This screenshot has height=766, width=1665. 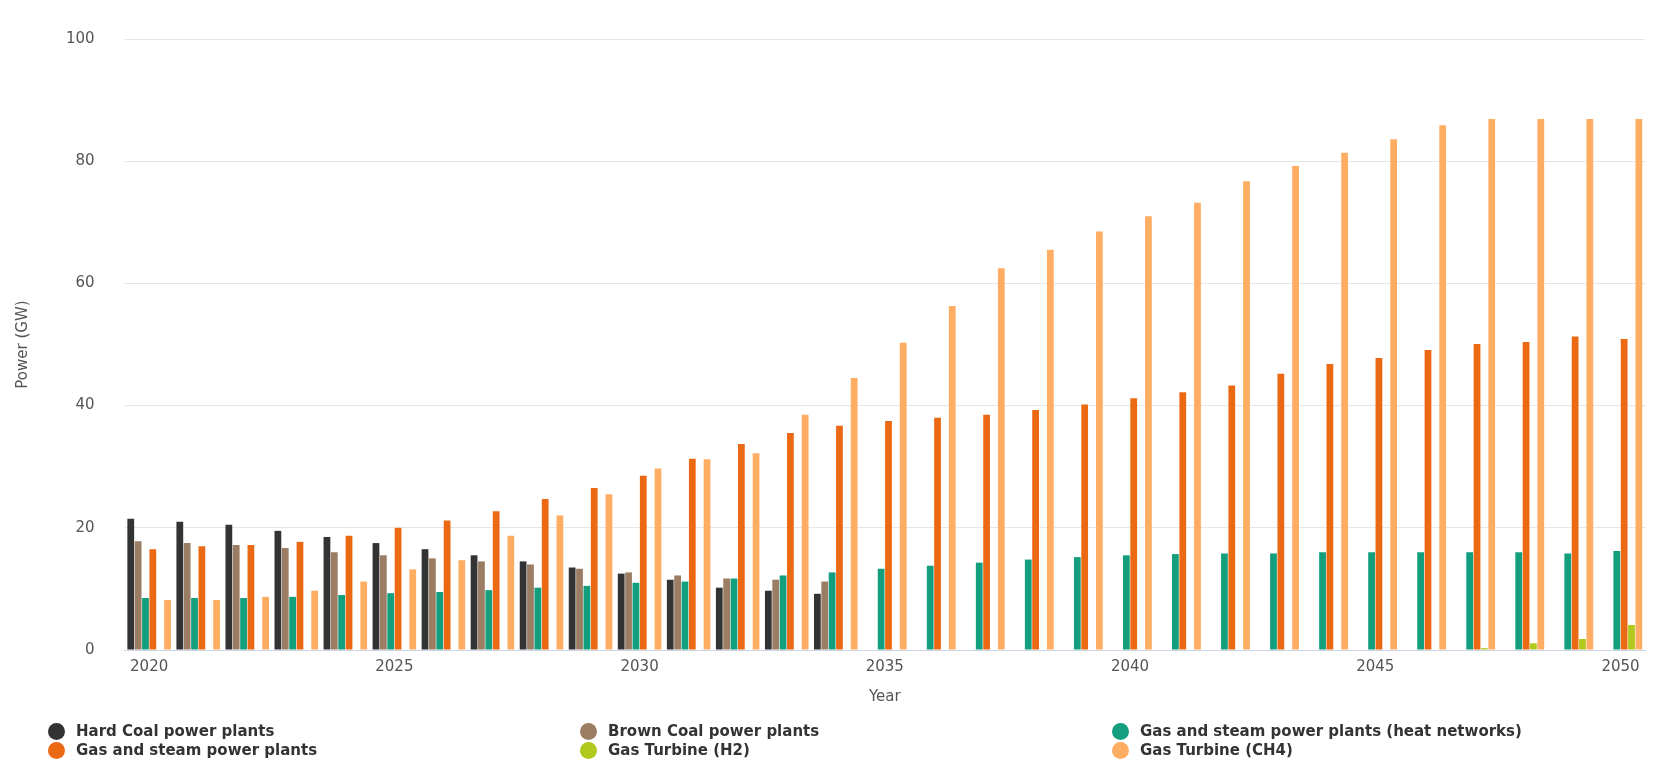 What do you see at coordinates (85, 404) in the screenshot?
I see `y-tick-label: 40` at bounding box center [85, 404].